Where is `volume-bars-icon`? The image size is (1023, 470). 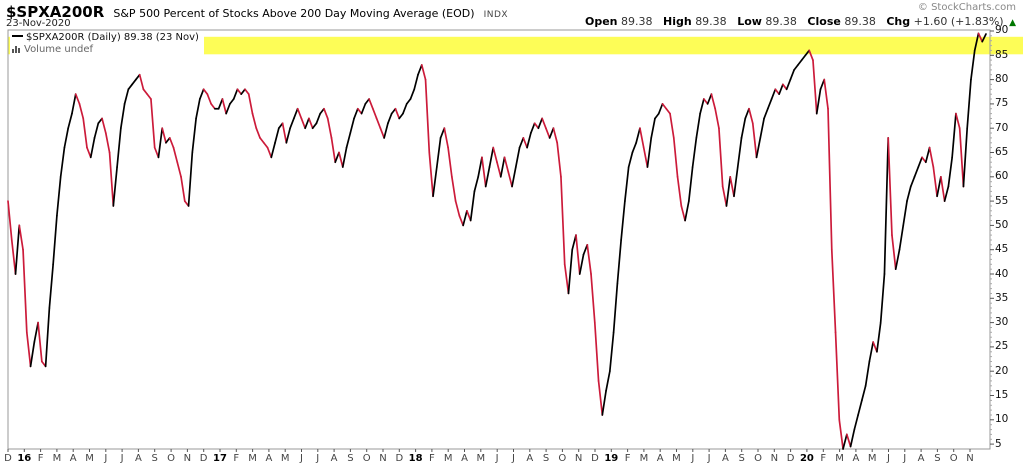
volume-bars-icon is located at coordinates (16, 50).